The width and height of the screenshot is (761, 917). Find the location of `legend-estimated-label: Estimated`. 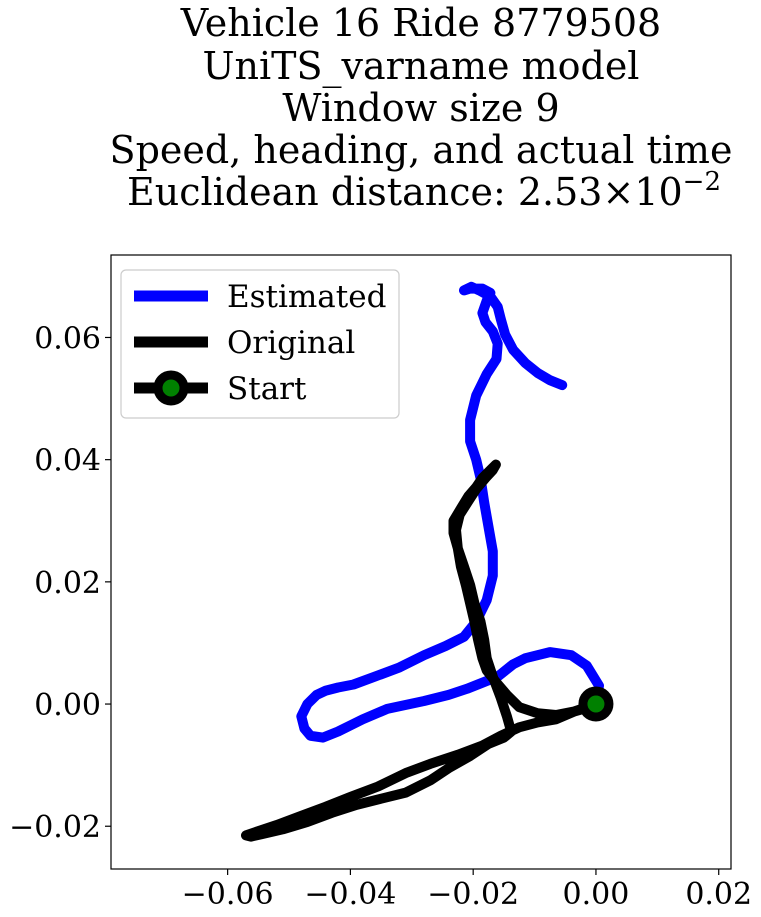

legend-estimated-label: Estimated is located at coordinates (306, 297).